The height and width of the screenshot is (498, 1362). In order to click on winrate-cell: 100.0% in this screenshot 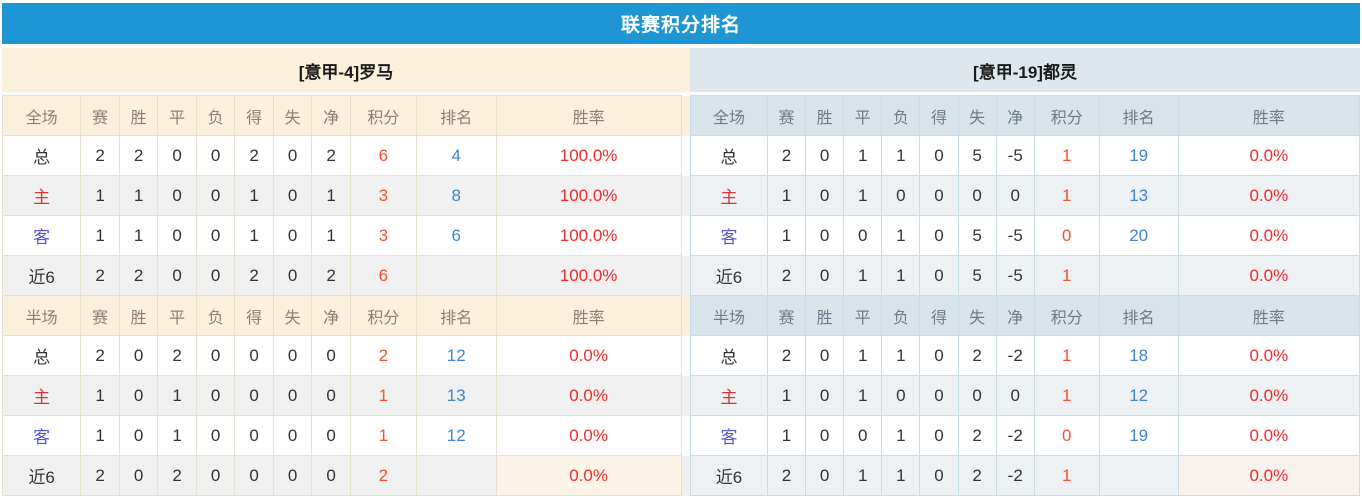, I will do `click(588, 155)`.